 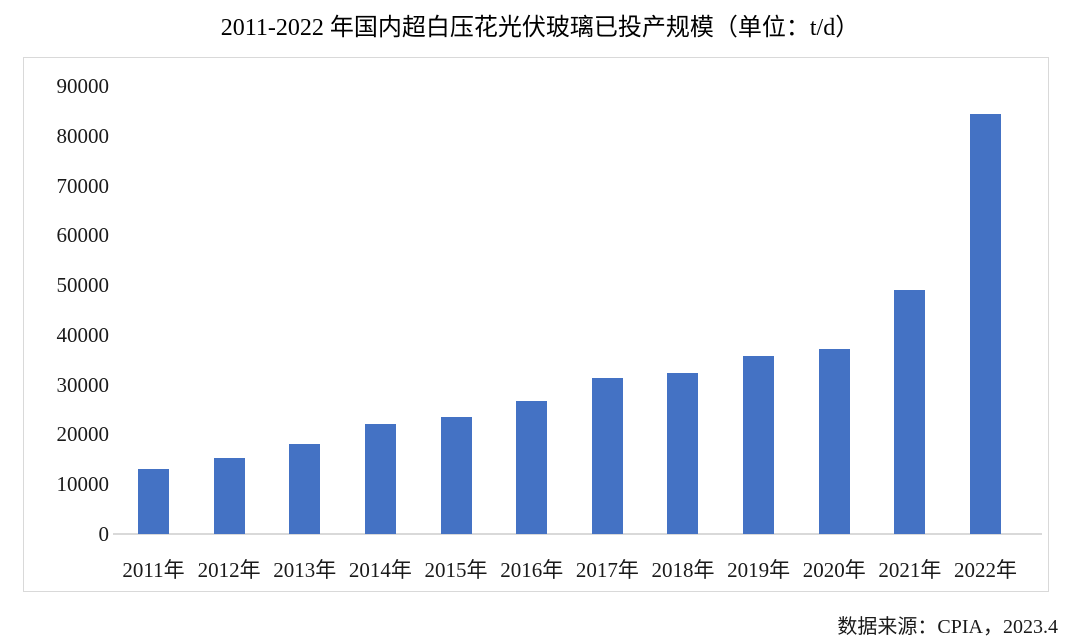 I want to click on x-axis-tick-label: 2016年, so click(x=532, y=570).